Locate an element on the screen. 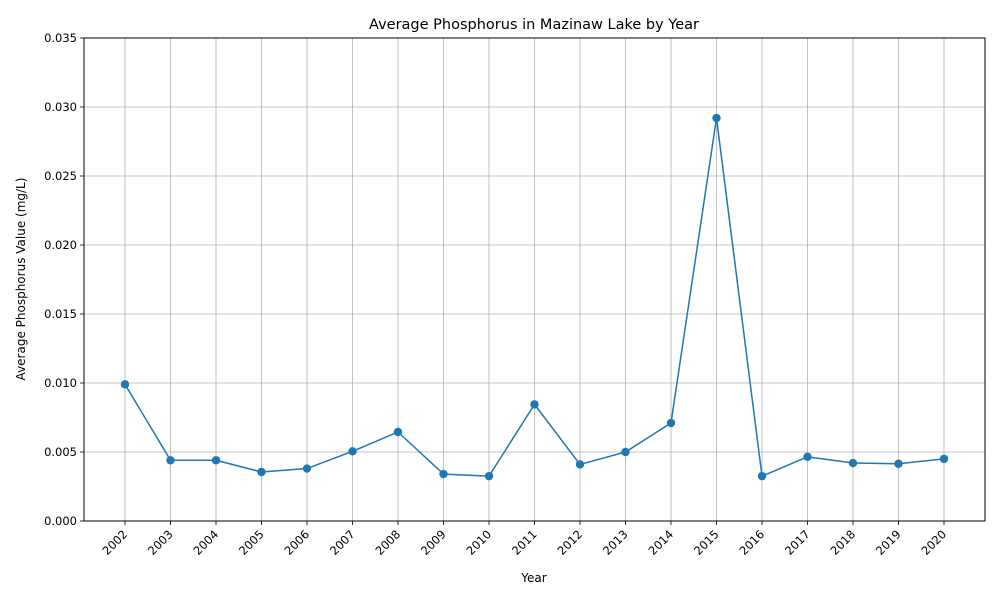 The height and width of the screenshot is (604, 1000). x-tick-label: 2008 is located at coordinates (388, 542).